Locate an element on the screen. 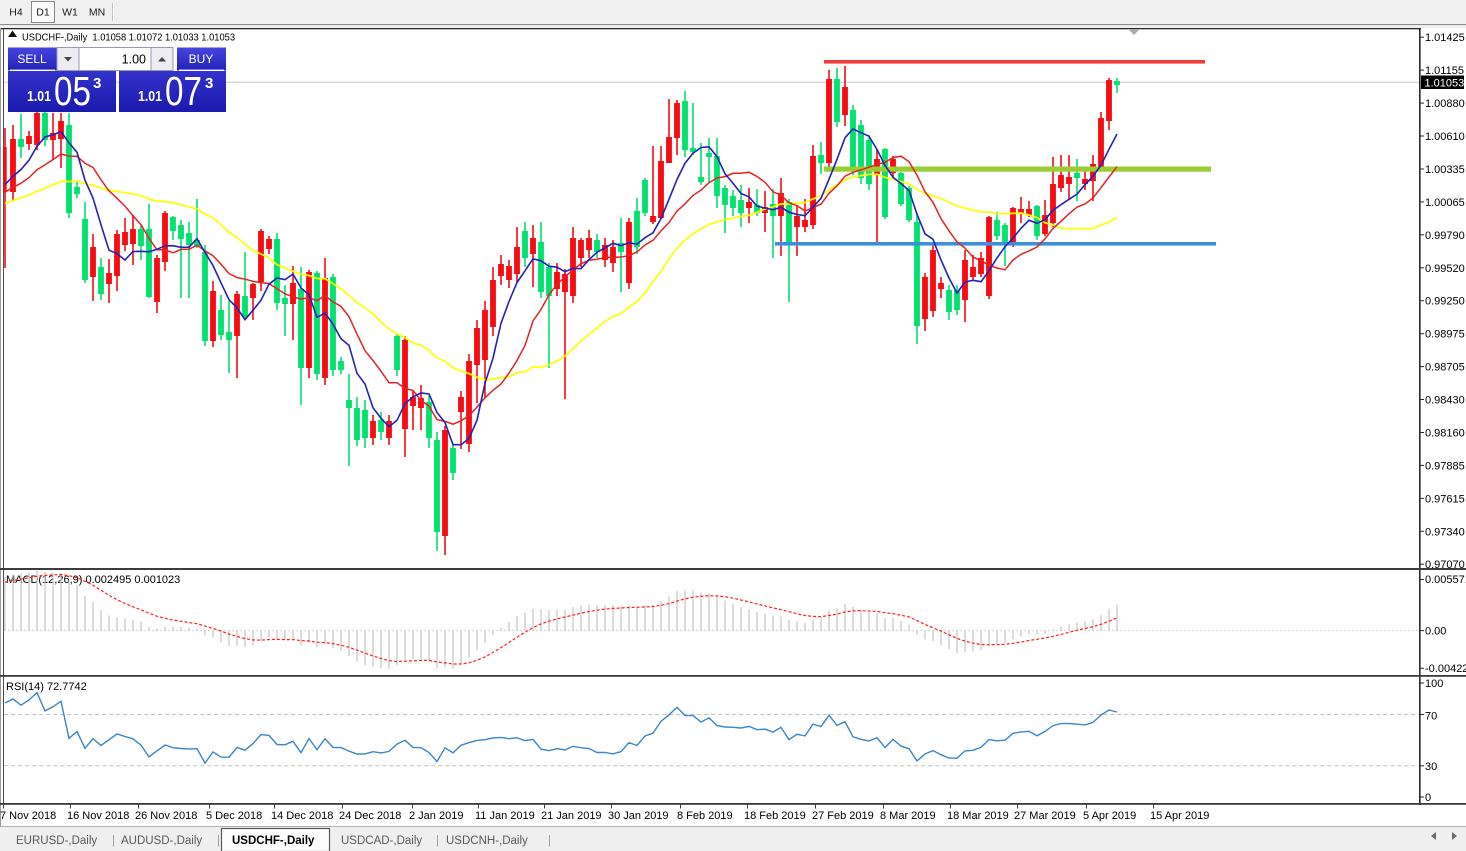 The width and height of the screenshot is (1466, 851). svg-text: 1.01155 is located at coordinates (1444, 71).